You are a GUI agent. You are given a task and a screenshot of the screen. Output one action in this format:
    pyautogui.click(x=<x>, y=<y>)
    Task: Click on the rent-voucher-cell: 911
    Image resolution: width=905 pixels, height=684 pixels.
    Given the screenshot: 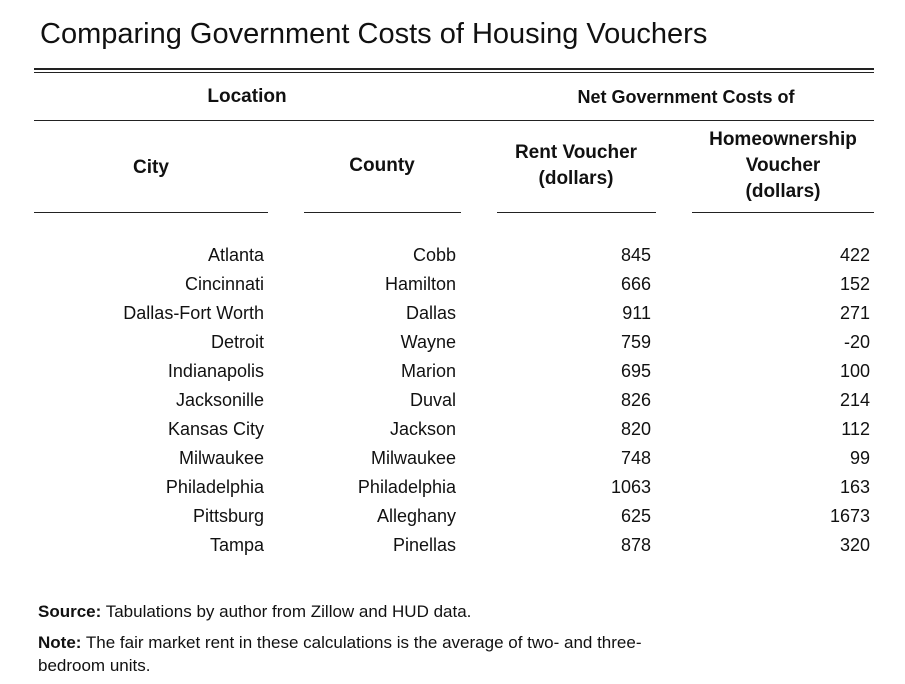 What is the action you would take?
    pyautogui.click(x=636, y=313)
    